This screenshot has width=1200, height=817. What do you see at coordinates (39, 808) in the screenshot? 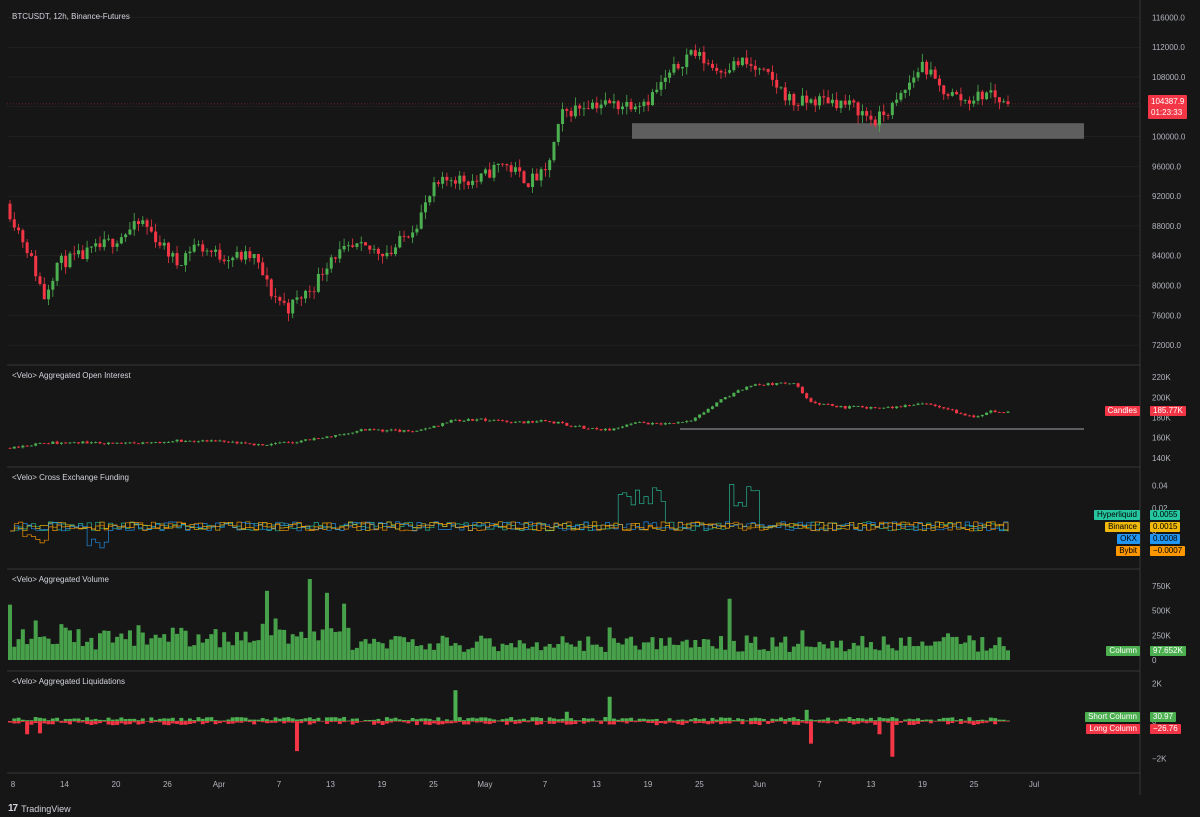
I see `tradingview-logo: 17 TradingView` at bounding box center [39, 808].